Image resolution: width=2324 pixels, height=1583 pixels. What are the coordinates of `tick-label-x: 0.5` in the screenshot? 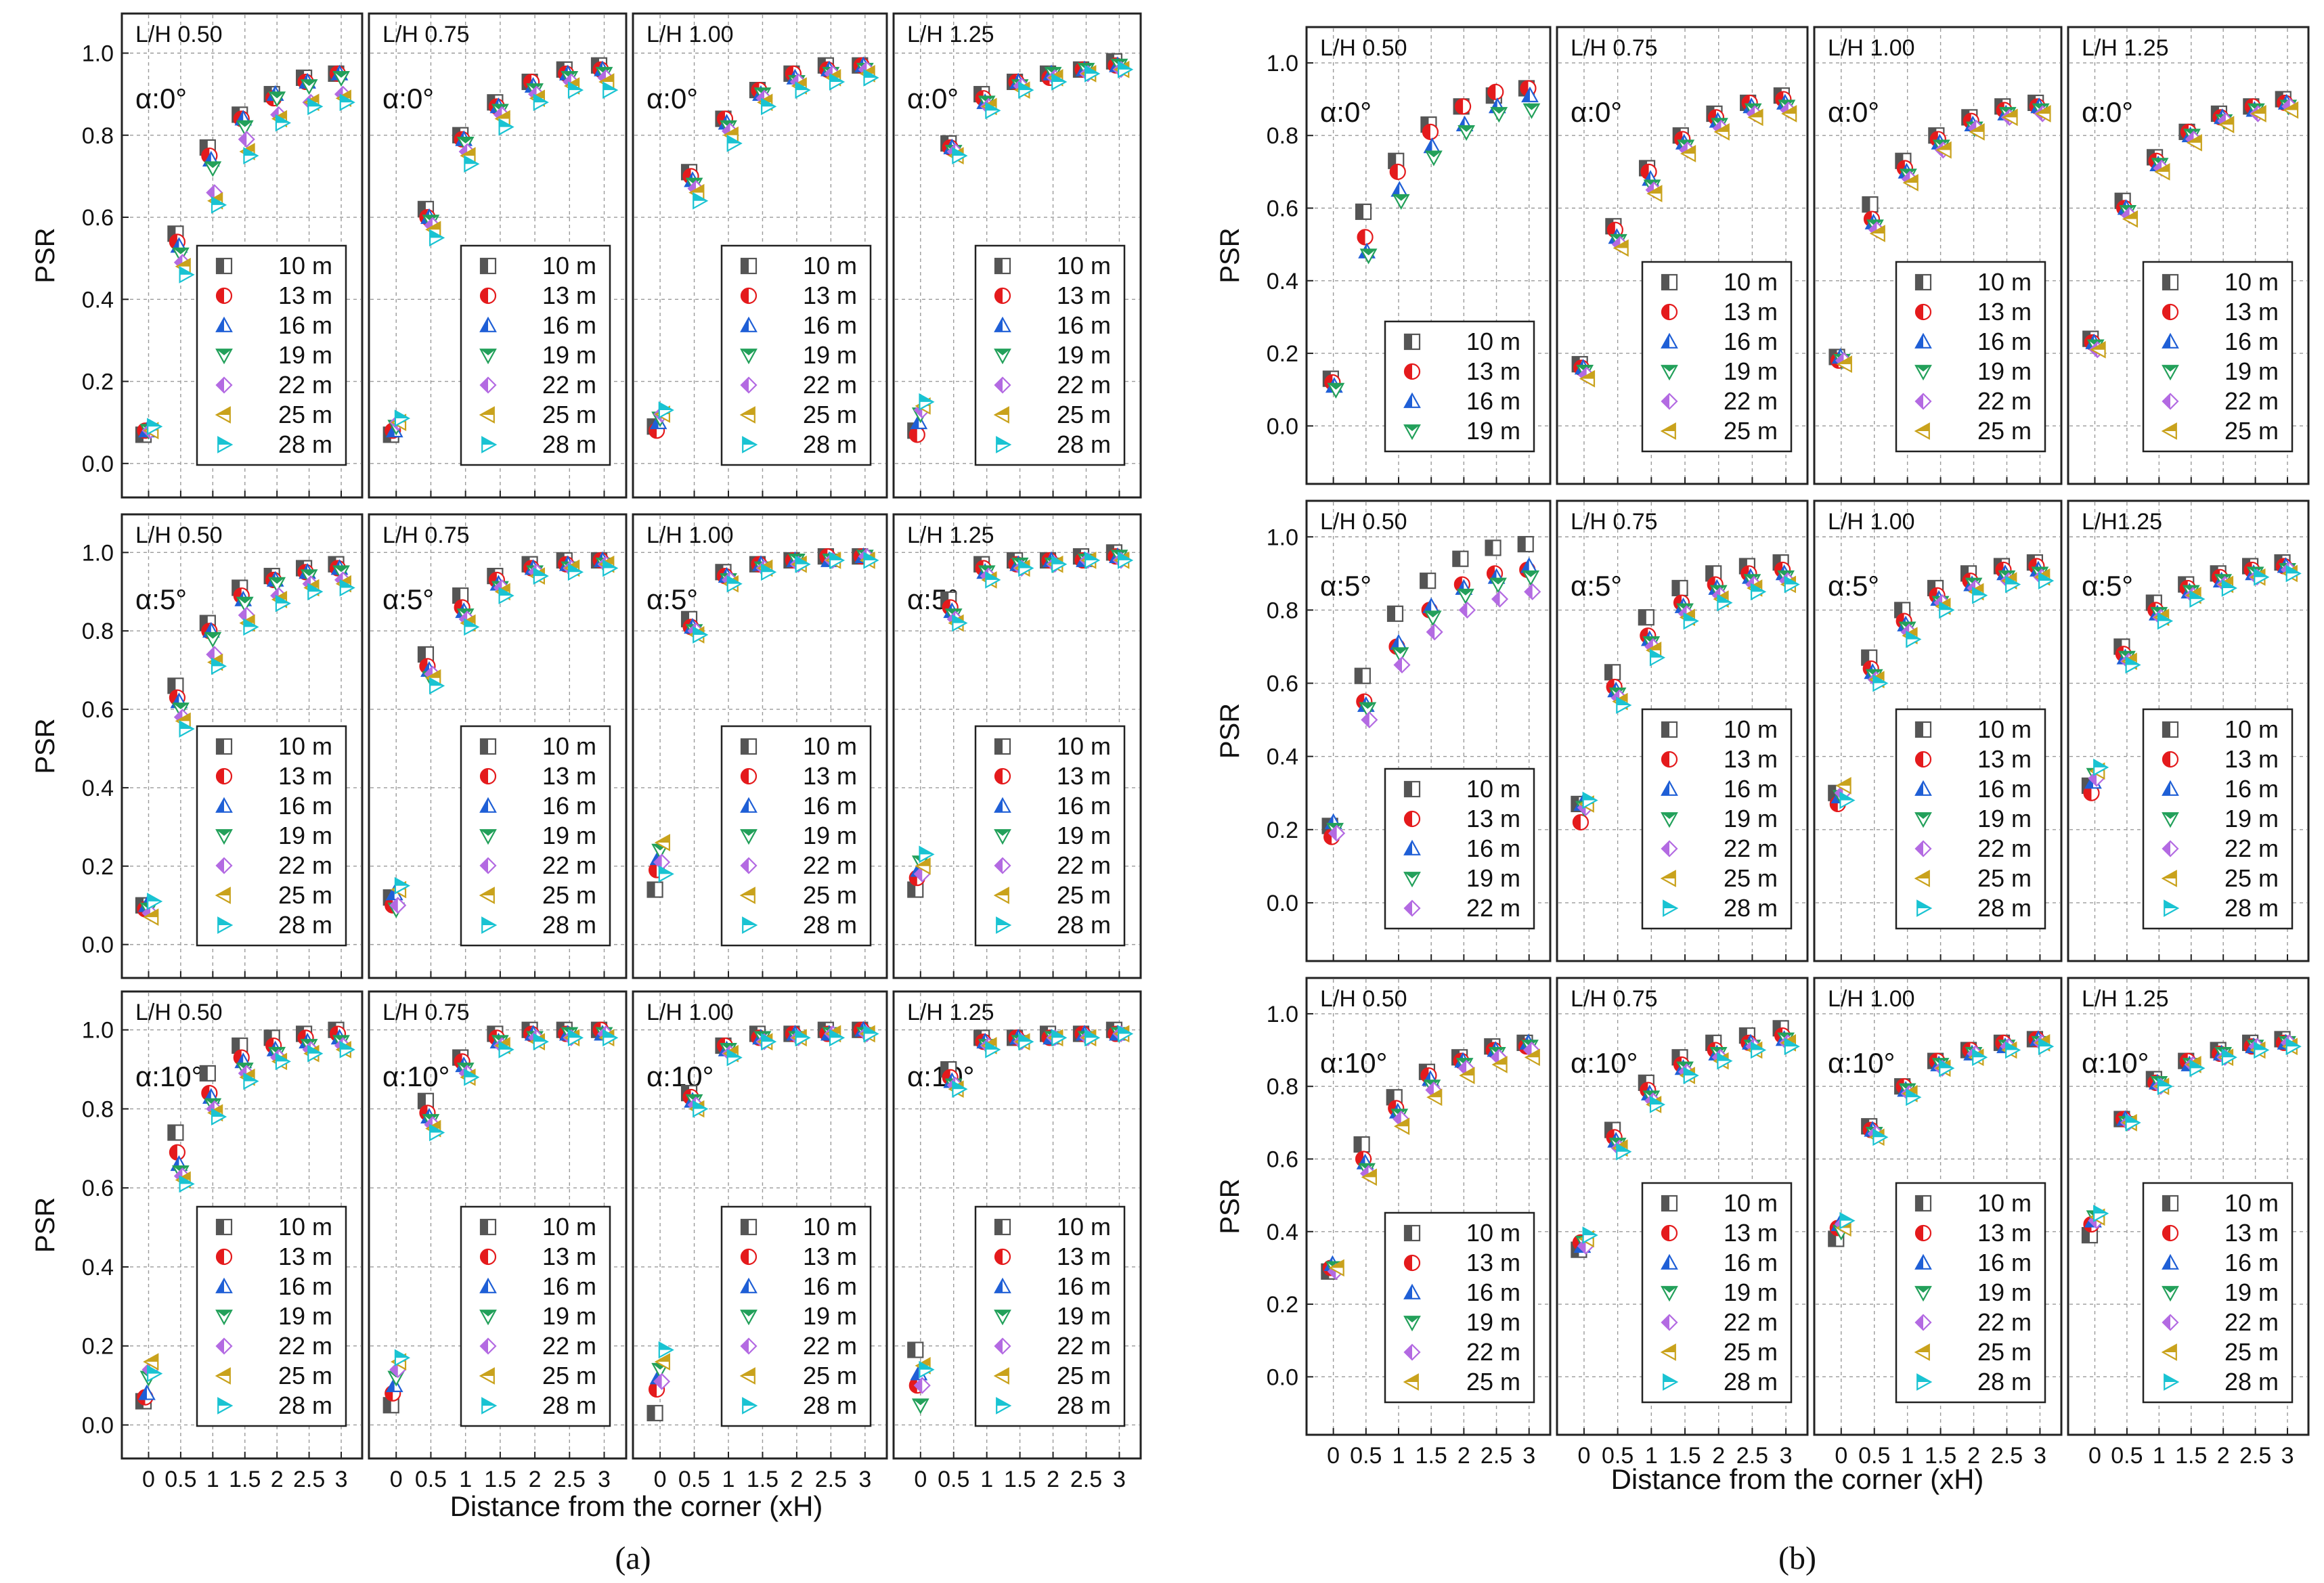 It's located at (2127, 1456).